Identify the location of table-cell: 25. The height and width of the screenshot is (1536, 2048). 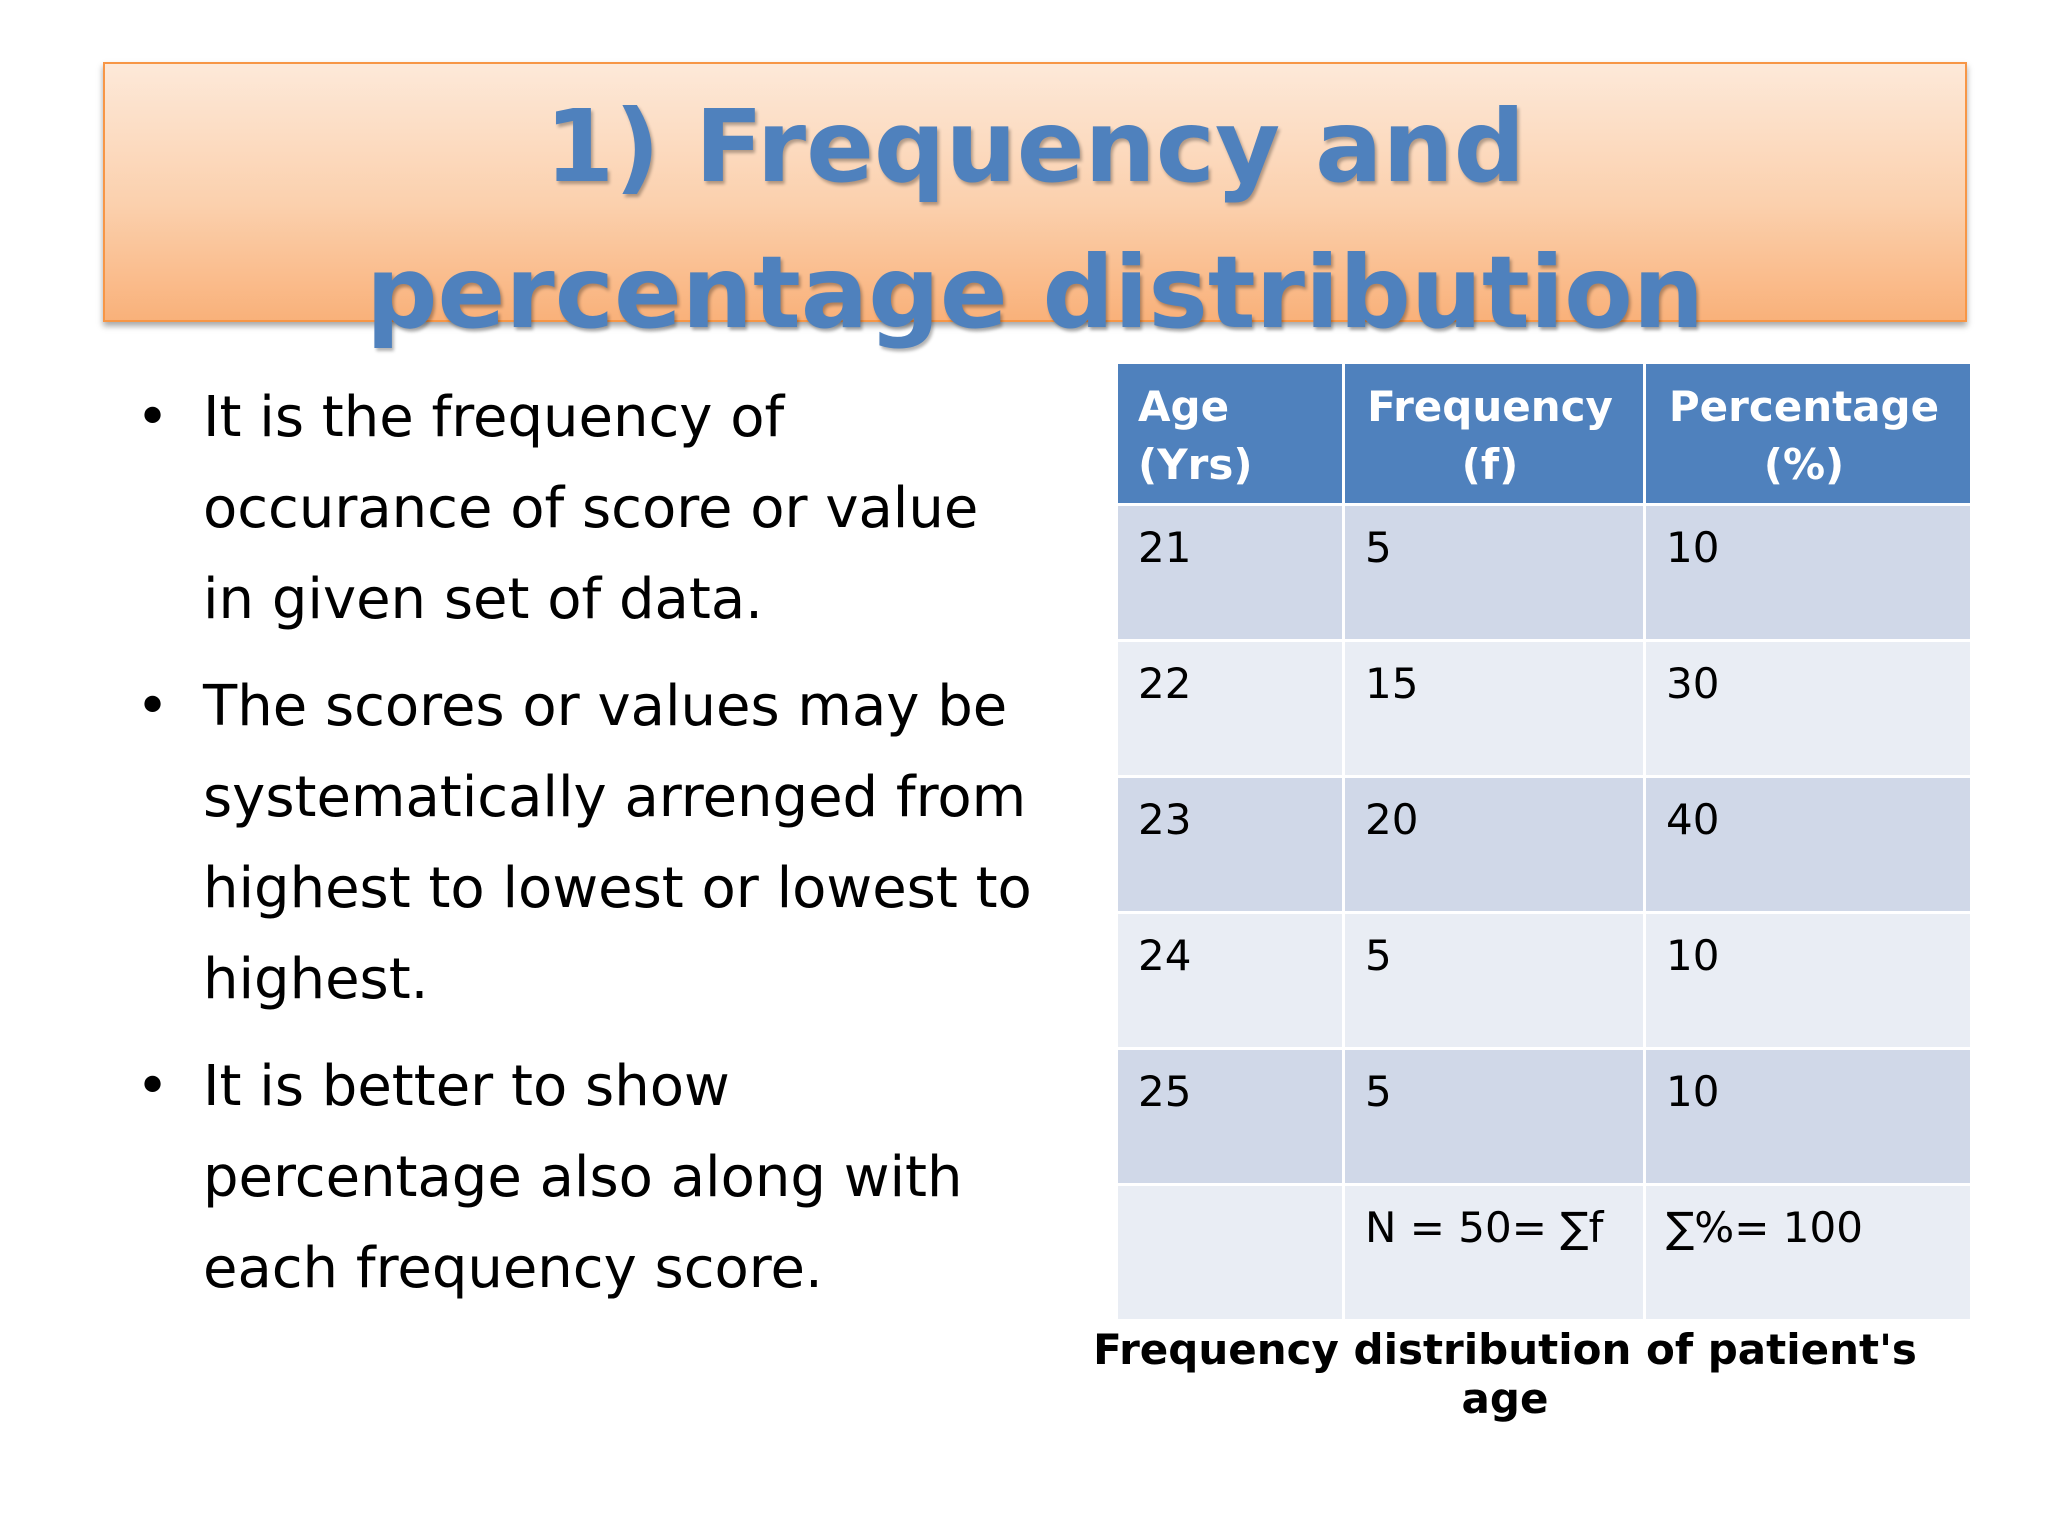
(1230, 1116).